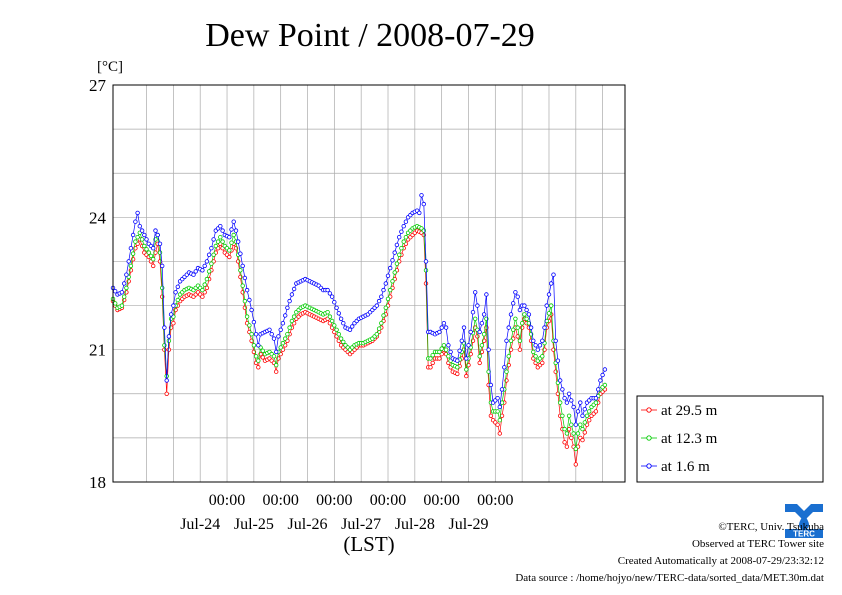  What do you see at coordinates (370, 35) in the screenshot?
I see `chart-title: Dew Point / 2008-07-29` at bounding box center [370, 35].